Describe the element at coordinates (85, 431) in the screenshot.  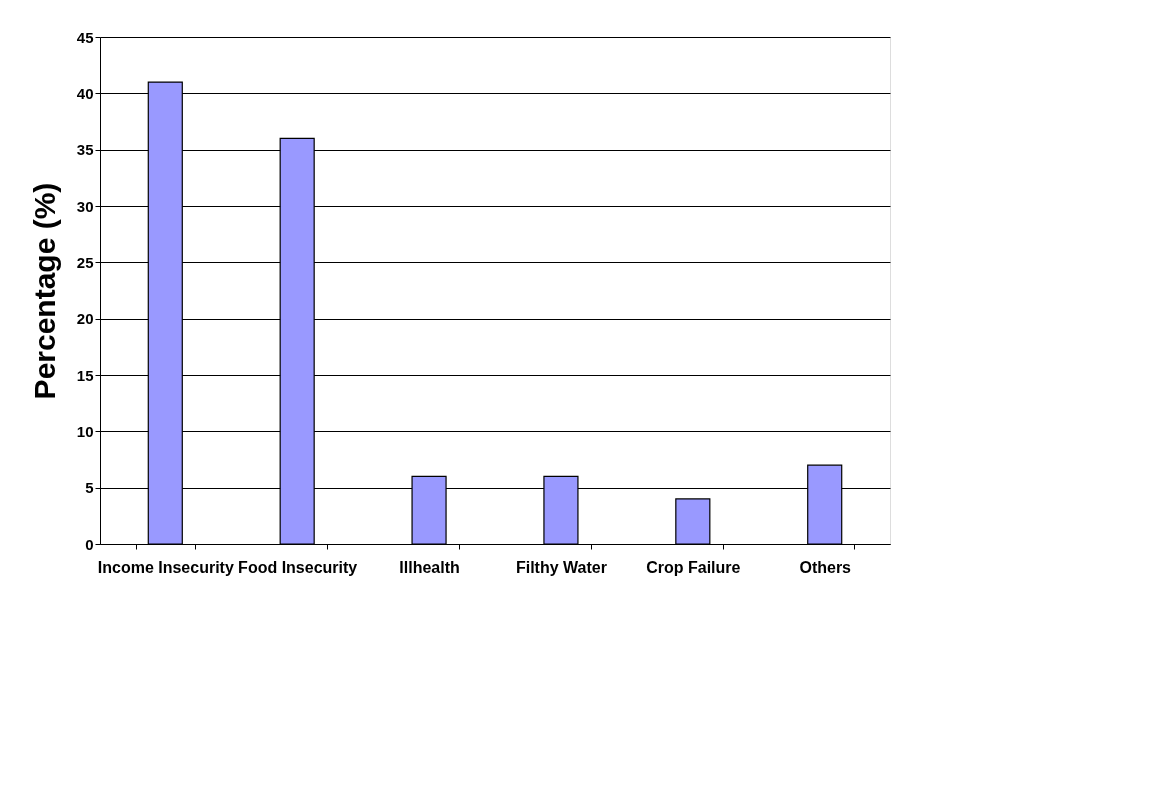
I see `y-tick-label: 10` at that location.